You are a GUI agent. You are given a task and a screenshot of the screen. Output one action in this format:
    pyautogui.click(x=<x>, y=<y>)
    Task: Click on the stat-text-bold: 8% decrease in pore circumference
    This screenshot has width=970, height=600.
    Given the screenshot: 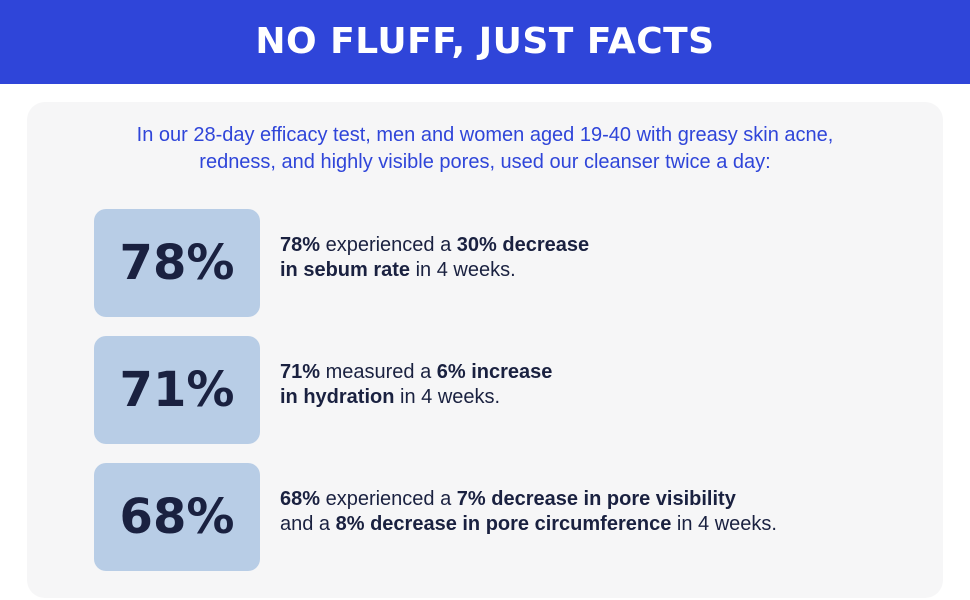 What is the action you would take?
    pyautogui.click(x=503, y=524)
    